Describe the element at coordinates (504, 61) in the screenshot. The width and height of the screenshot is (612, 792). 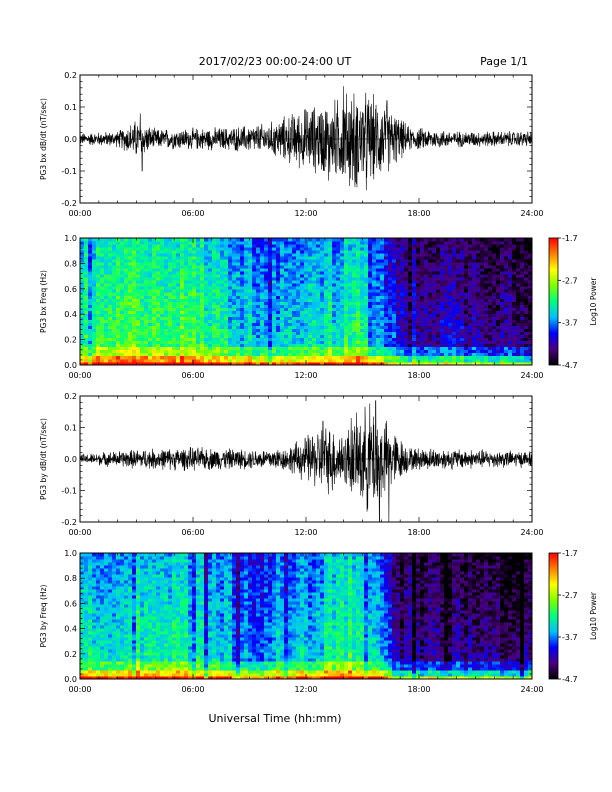
I see `page-indicator: Page 1/1` at that location.